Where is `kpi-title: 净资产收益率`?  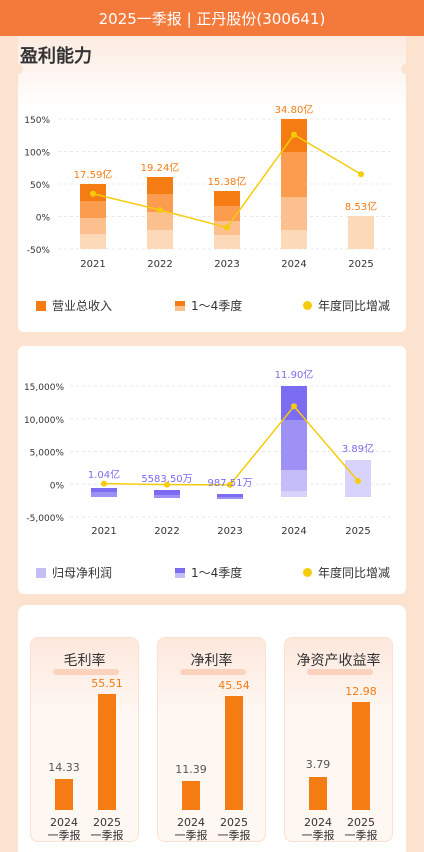 kpi-title: 净资产收益率 is located at coordinates (338, 661).